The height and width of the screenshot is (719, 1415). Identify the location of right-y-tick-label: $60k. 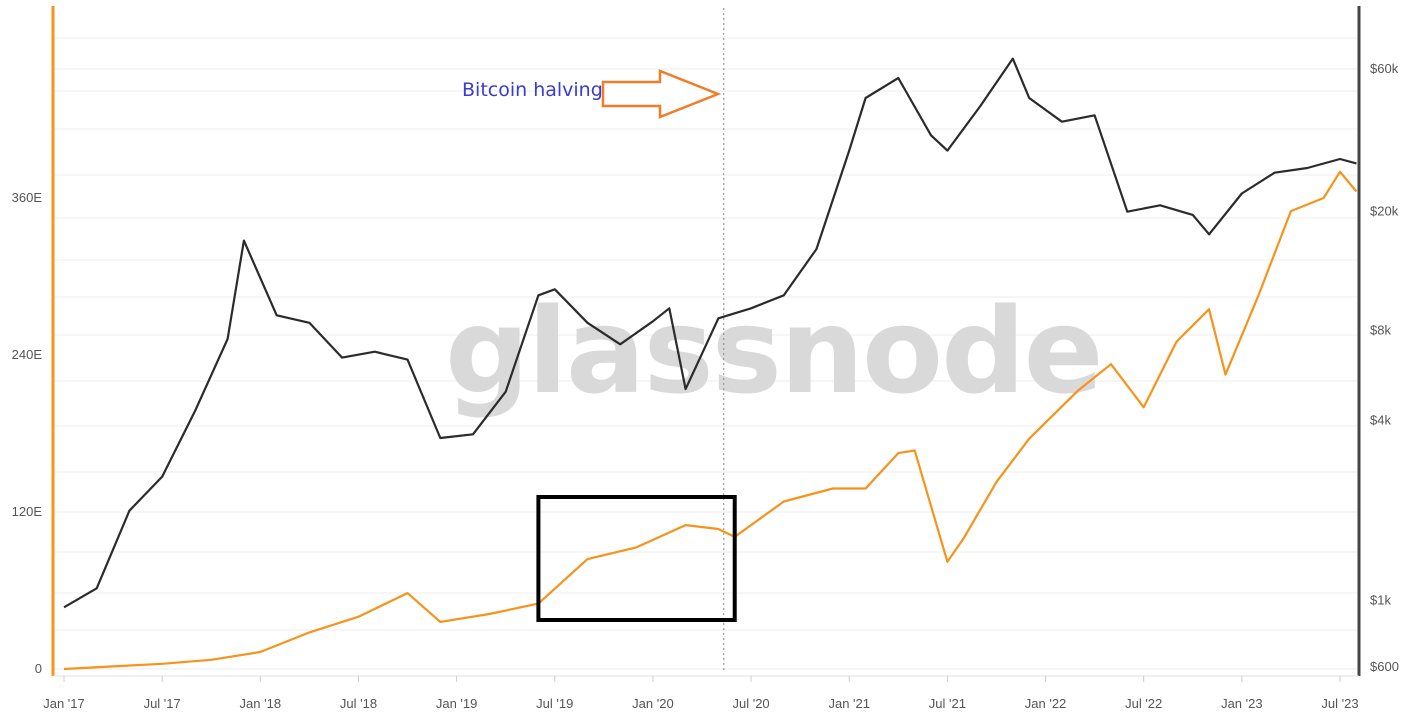
(1384, 68).